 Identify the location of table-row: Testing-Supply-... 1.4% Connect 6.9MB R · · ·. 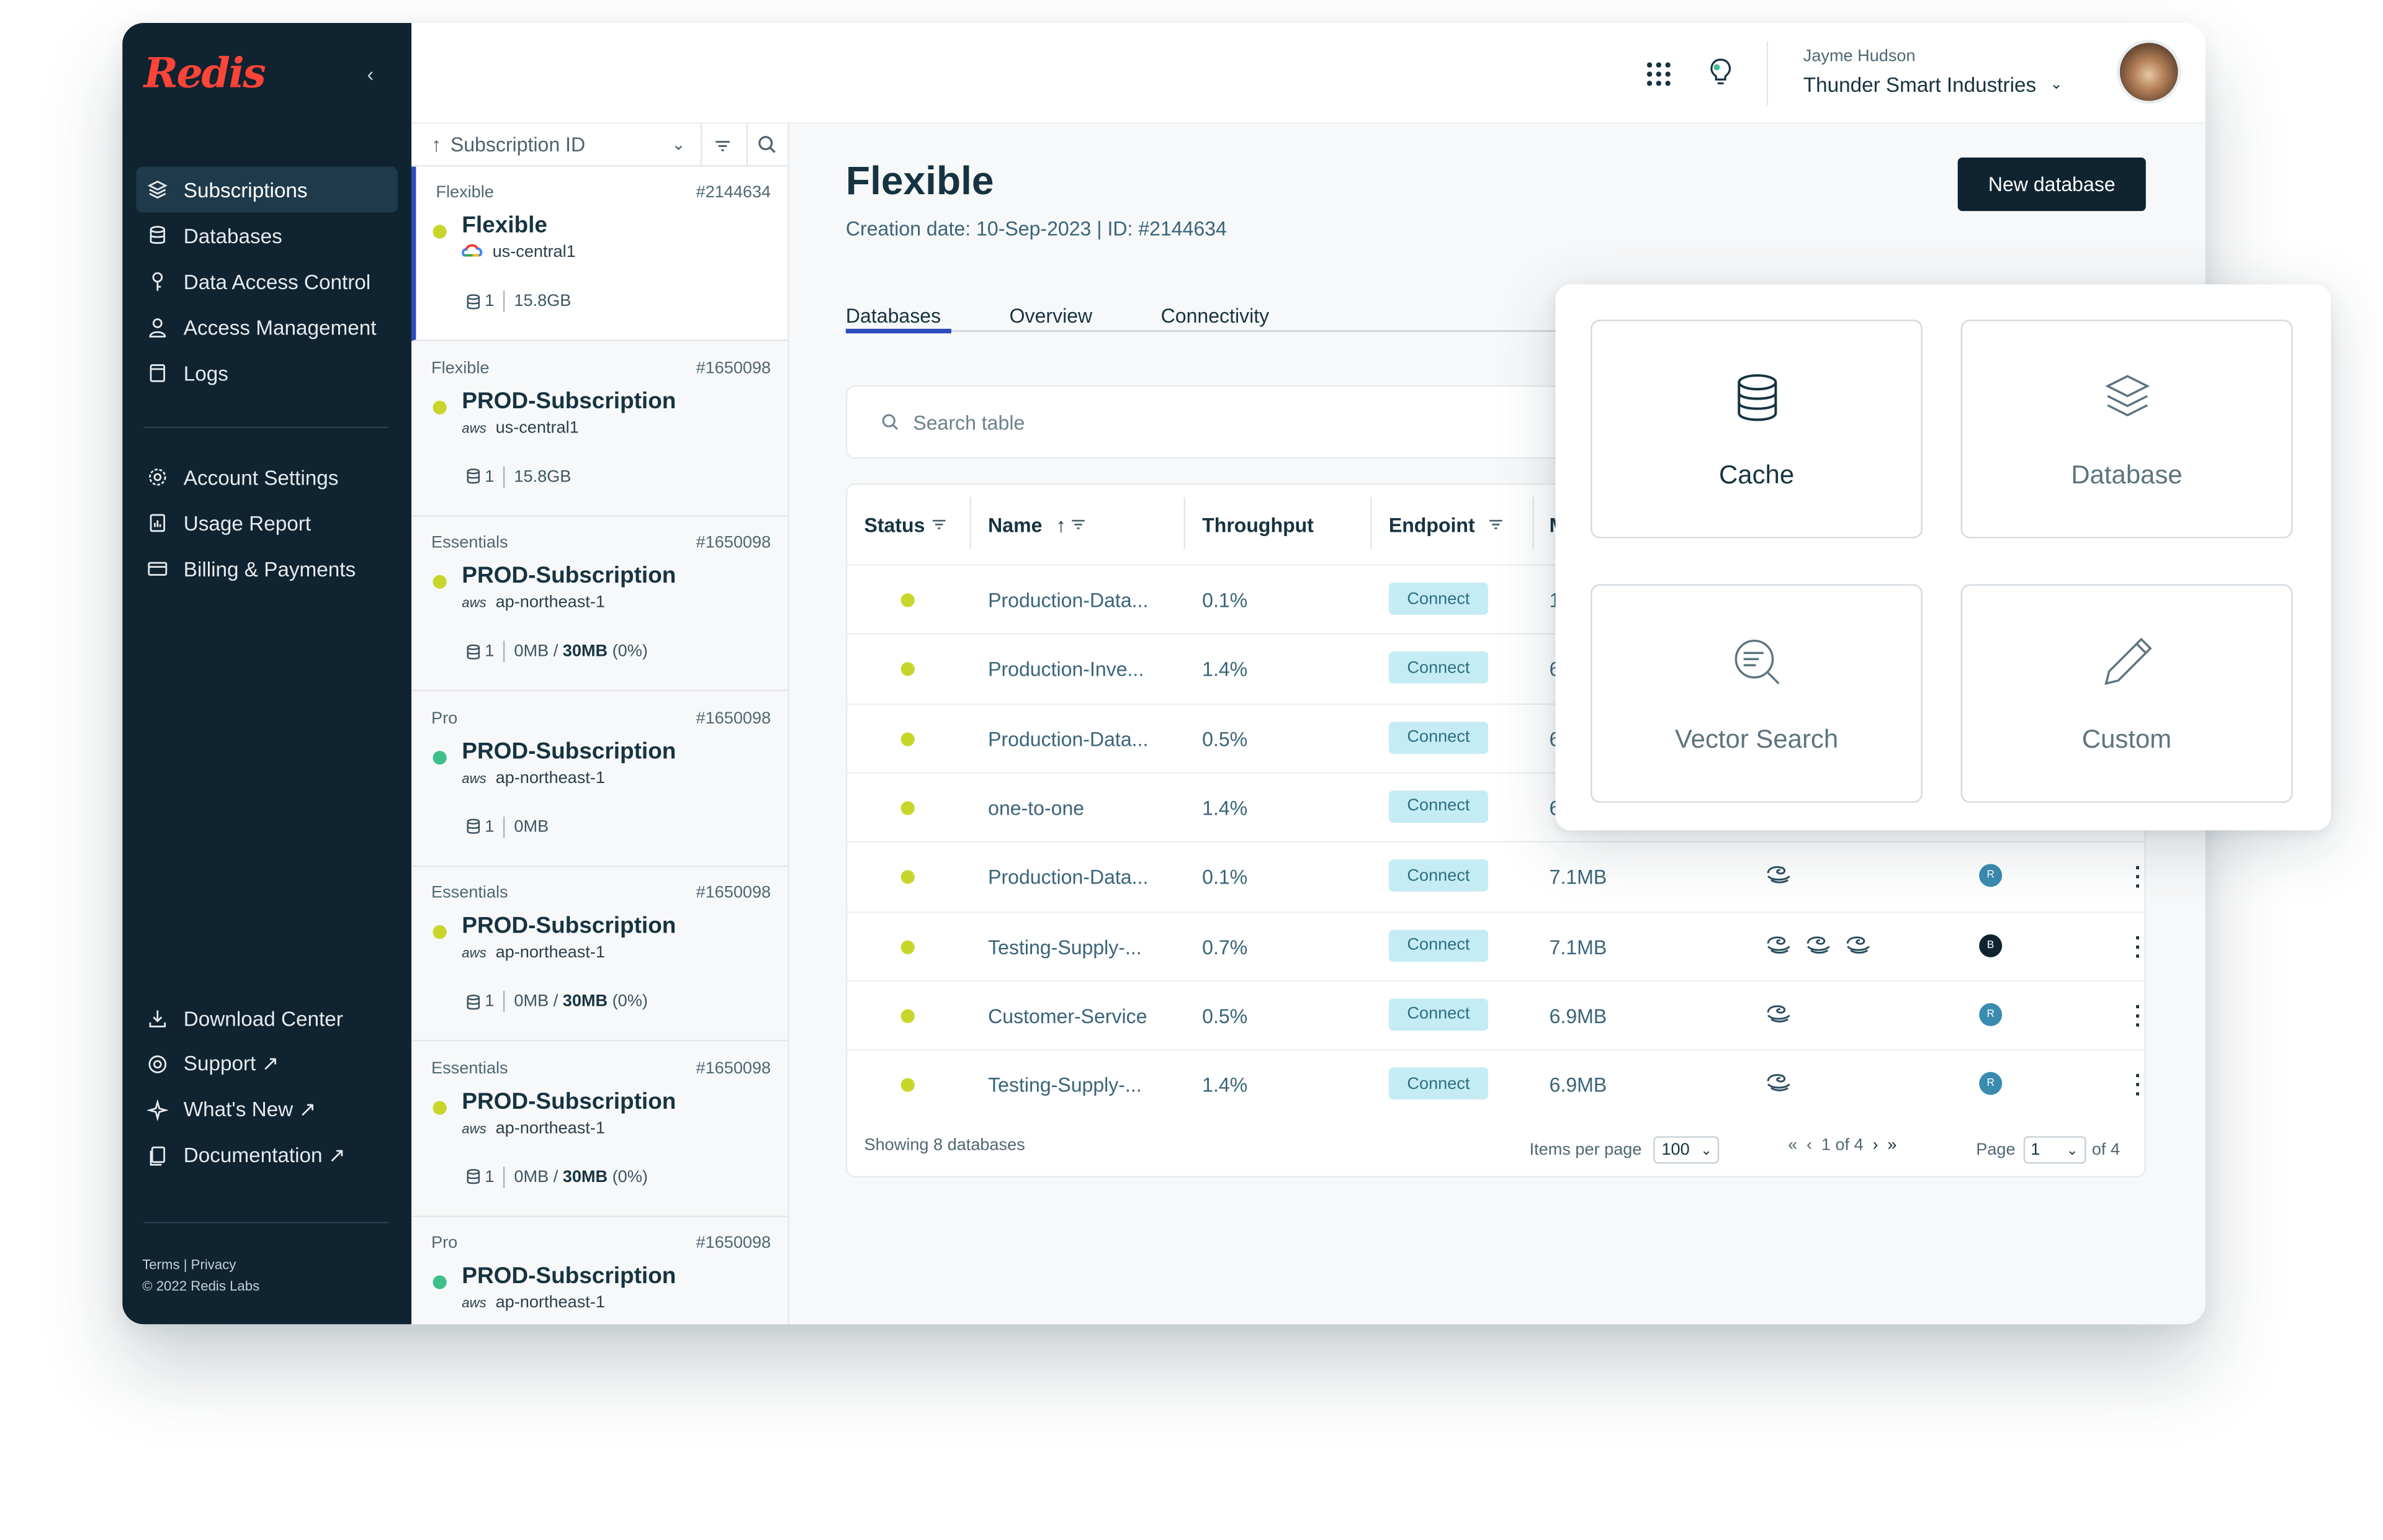
(1496, 1083).